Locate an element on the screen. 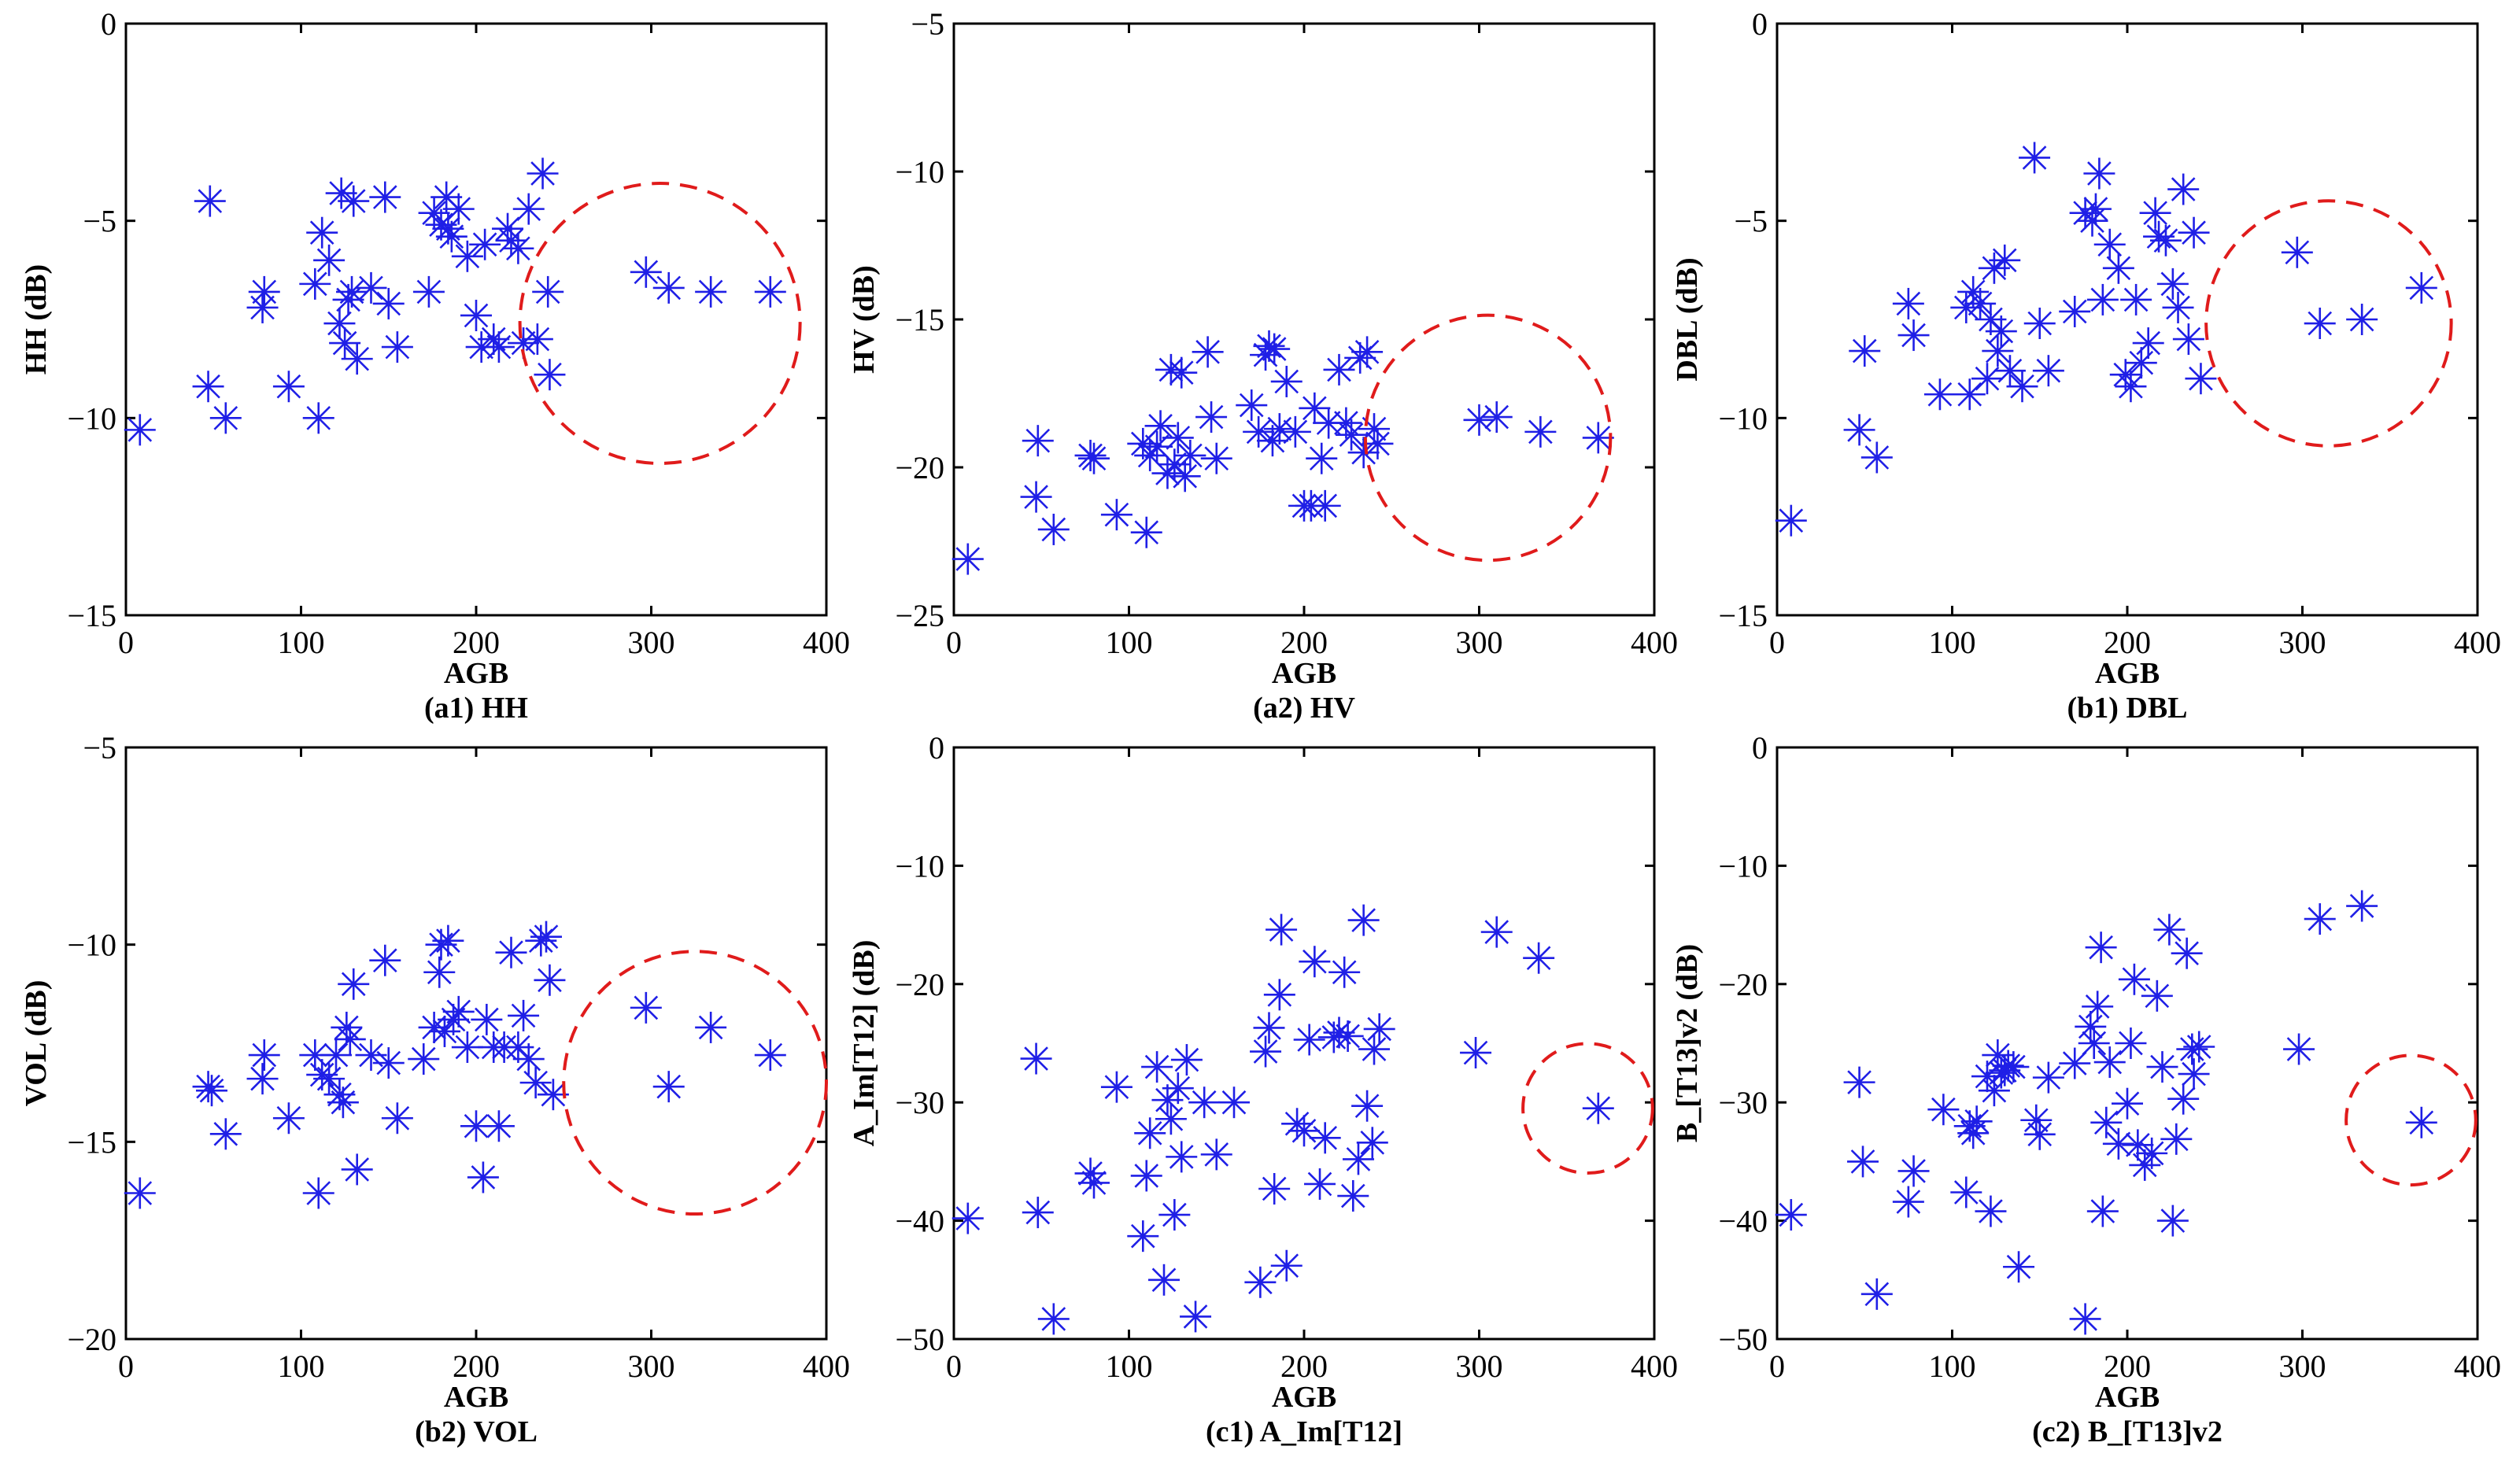 Image resolution: width=2520 pixels, height=1461 pixels. plot-frame is located at coordinates (1304, 319).